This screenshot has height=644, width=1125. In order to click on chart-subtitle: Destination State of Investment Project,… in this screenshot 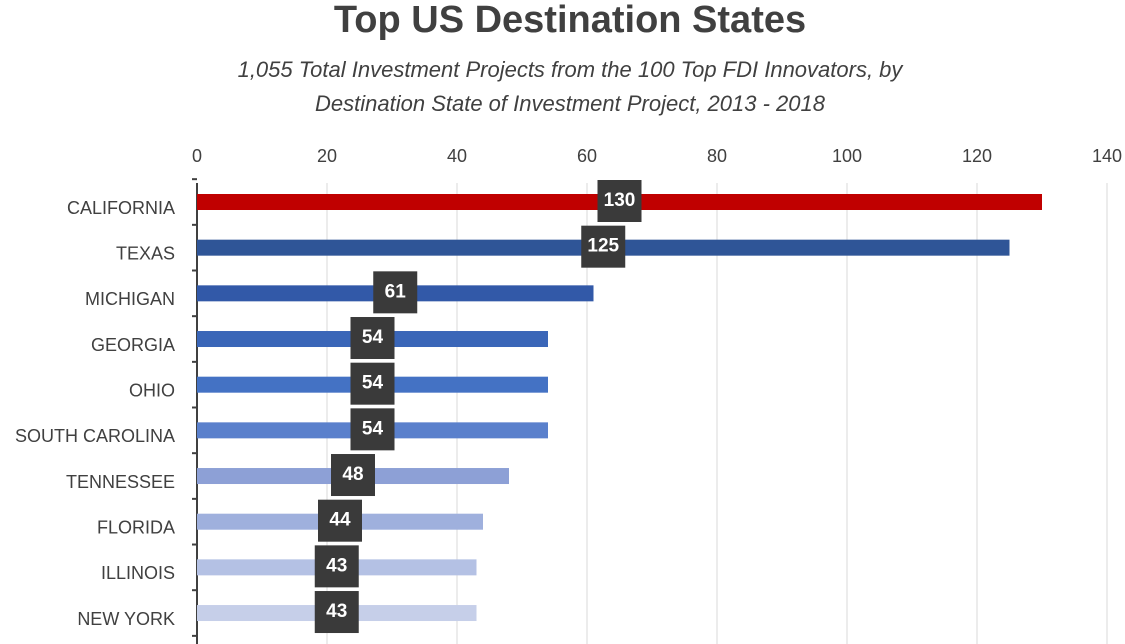, I will do `click(570, 103)`.